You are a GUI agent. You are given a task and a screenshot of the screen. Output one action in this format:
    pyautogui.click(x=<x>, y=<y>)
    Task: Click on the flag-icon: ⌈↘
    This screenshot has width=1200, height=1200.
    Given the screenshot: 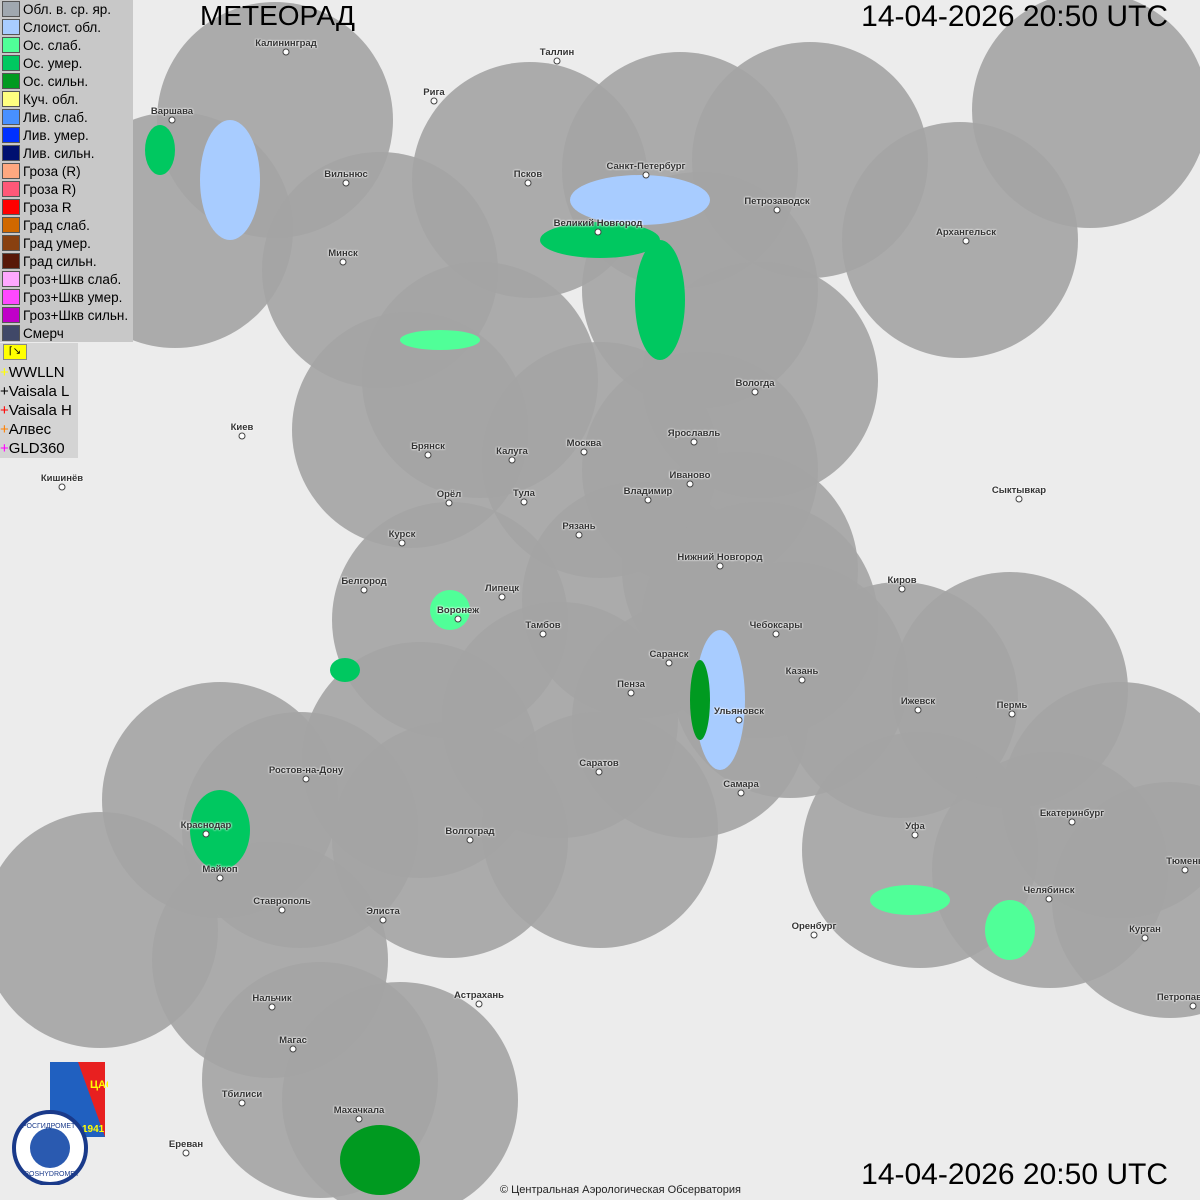 What is the action you would take?
    pyautogui.click(x=15, y=352)
    